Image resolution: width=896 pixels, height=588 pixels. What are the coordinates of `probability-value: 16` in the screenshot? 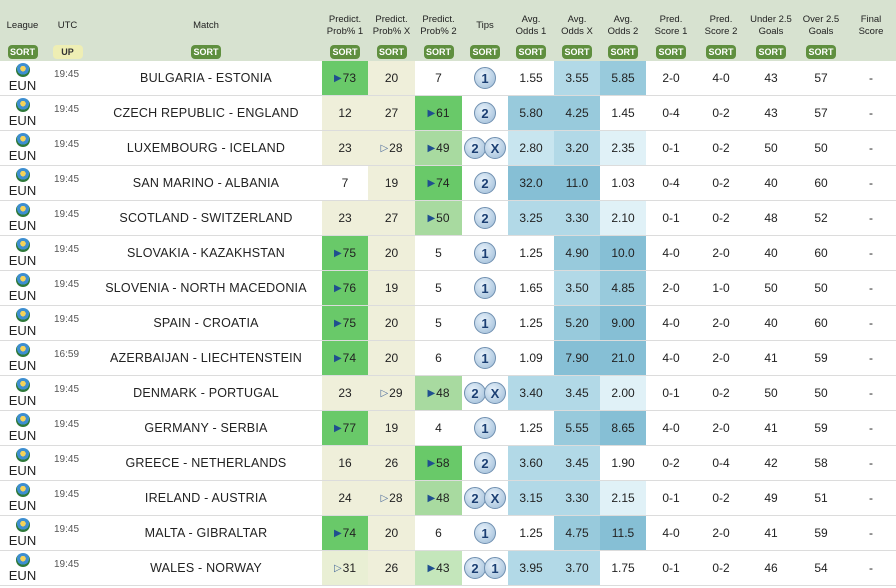 It's located at (345, 463).